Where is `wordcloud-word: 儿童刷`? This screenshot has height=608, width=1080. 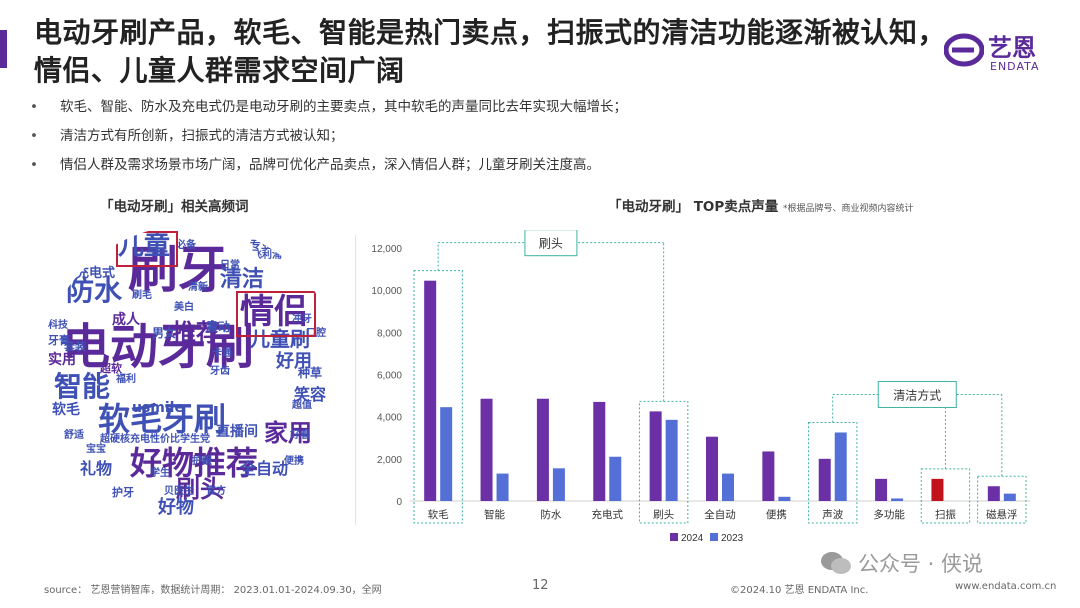
wordcloud-word: 儿童刷 is located at coordinates (280, 339).